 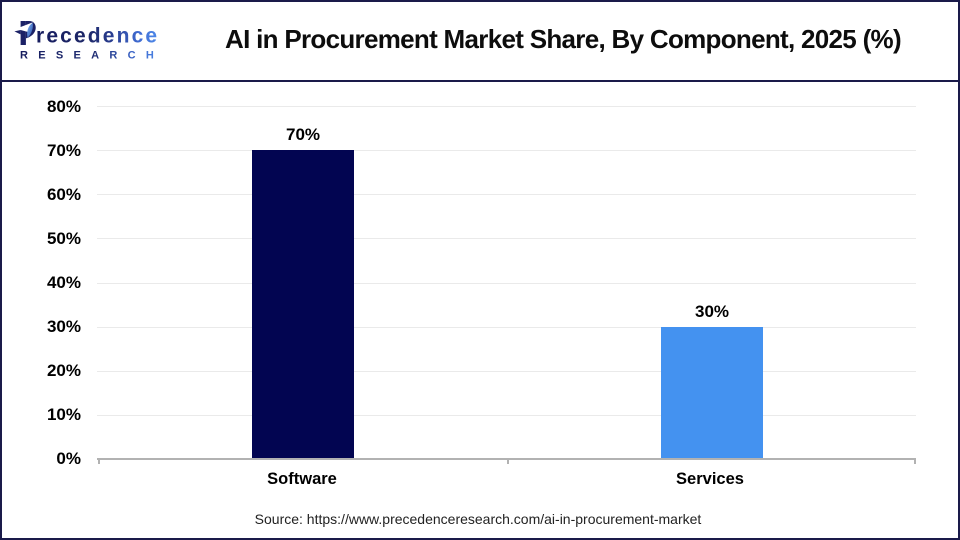 What do you see at coordinates (92, 56) in the screenshot?
I see `svg-text: RESEARCH` at bounding box center [92, 56].